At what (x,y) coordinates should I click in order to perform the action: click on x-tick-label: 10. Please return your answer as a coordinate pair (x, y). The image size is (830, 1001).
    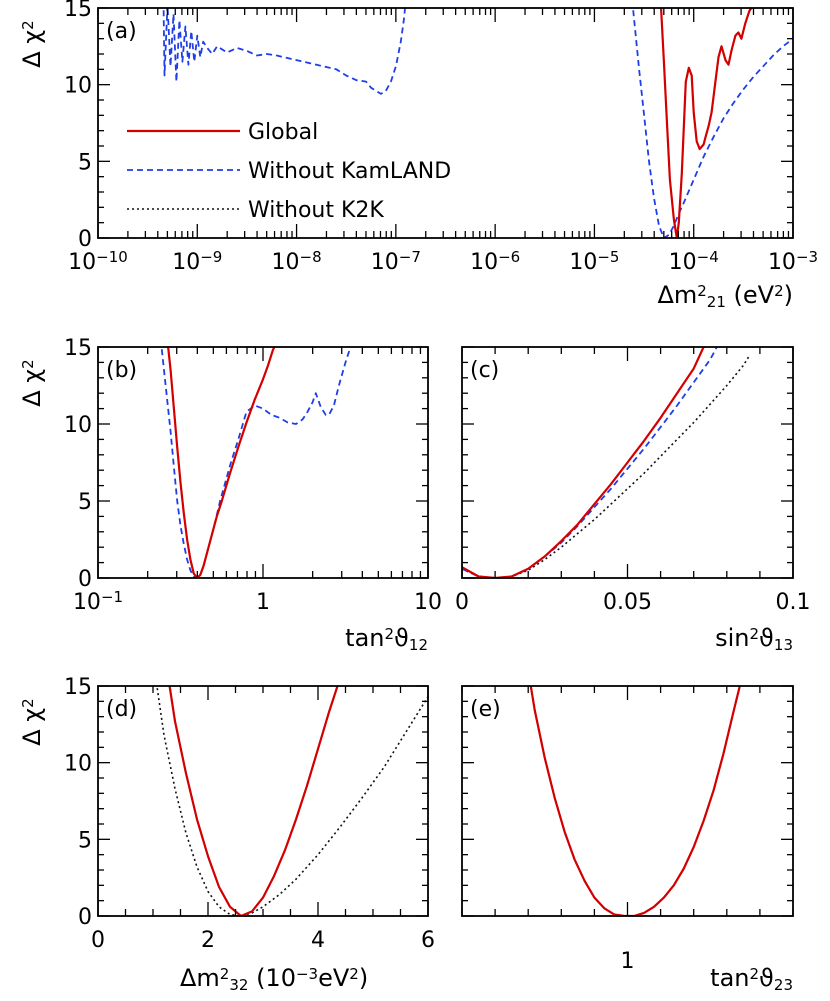
    Looking at the image, I should click on (428, 602).